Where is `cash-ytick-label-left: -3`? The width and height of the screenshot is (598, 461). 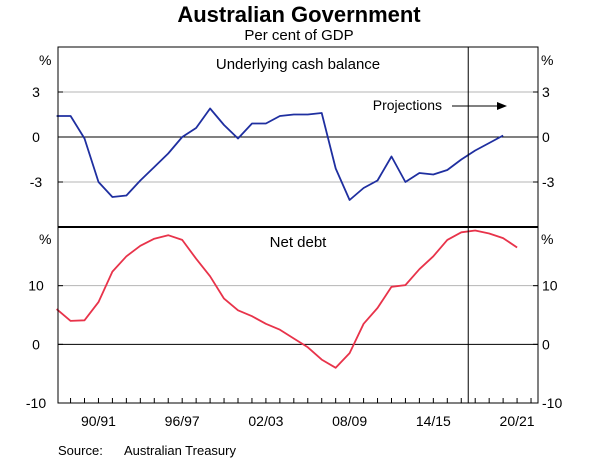 cash-ytick-label-left: -3 is located at coordinates (36, 182).